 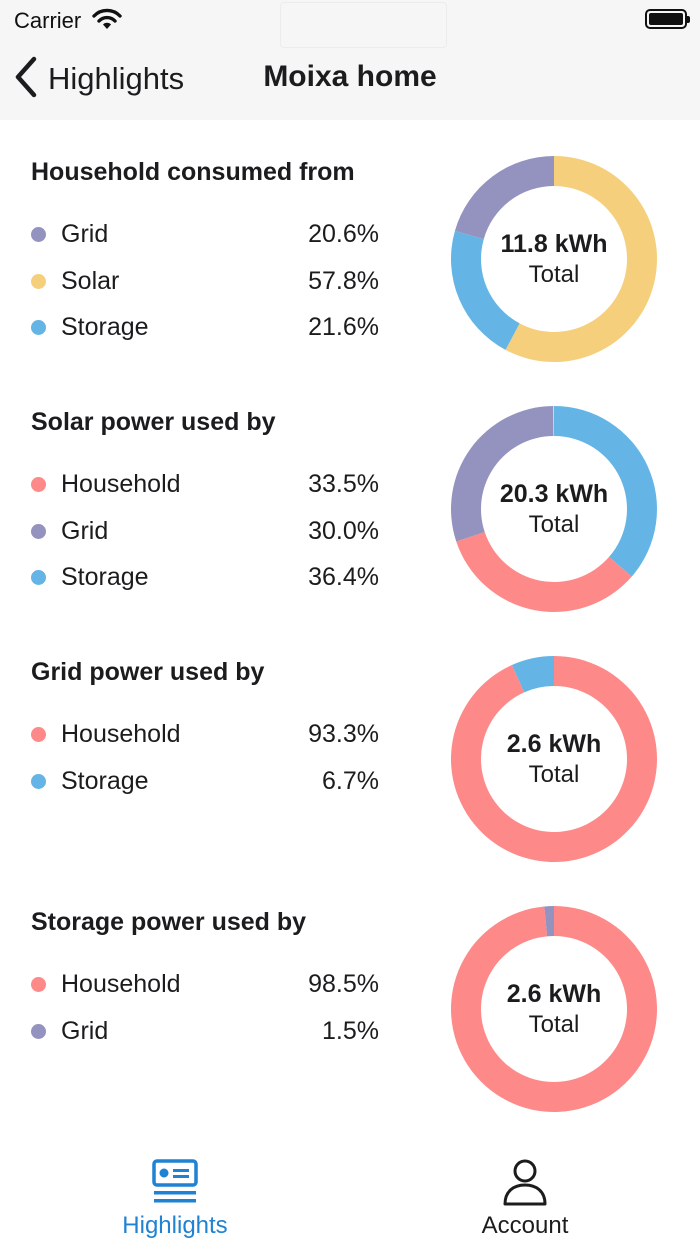 What do you see at coordinates (667, 19) in the screenshot?
I see `battery-icon` at bounding box center [667, 19].